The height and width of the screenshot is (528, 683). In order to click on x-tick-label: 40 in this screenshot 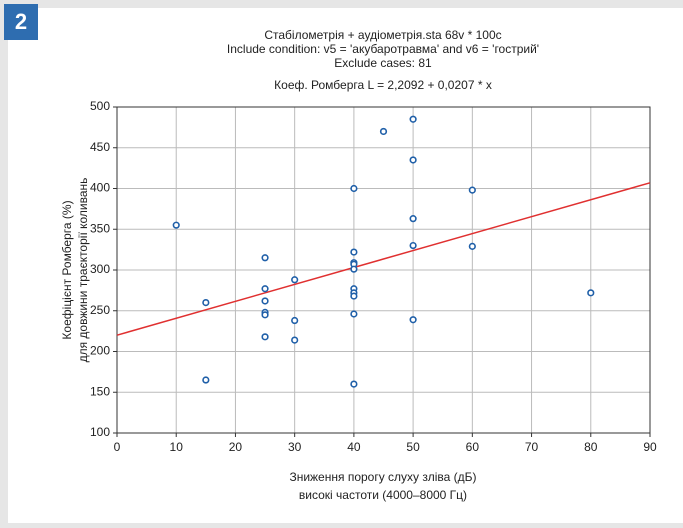, I will do `click(354, 447)`.